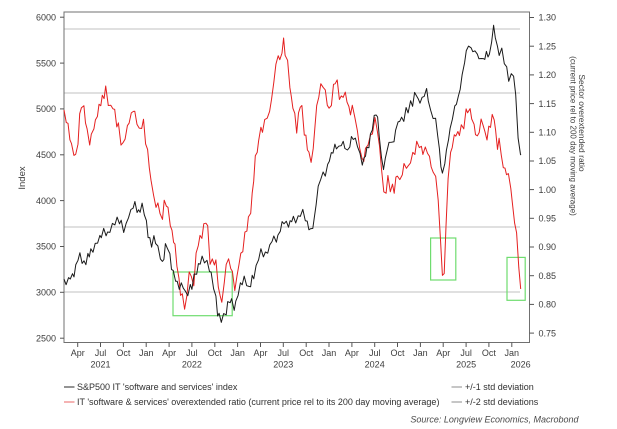 This screenshot has width=617, height=429. Describe the element at coordinates (192, 365) in the screenshot. I see `svg-text: 2022` at that location.